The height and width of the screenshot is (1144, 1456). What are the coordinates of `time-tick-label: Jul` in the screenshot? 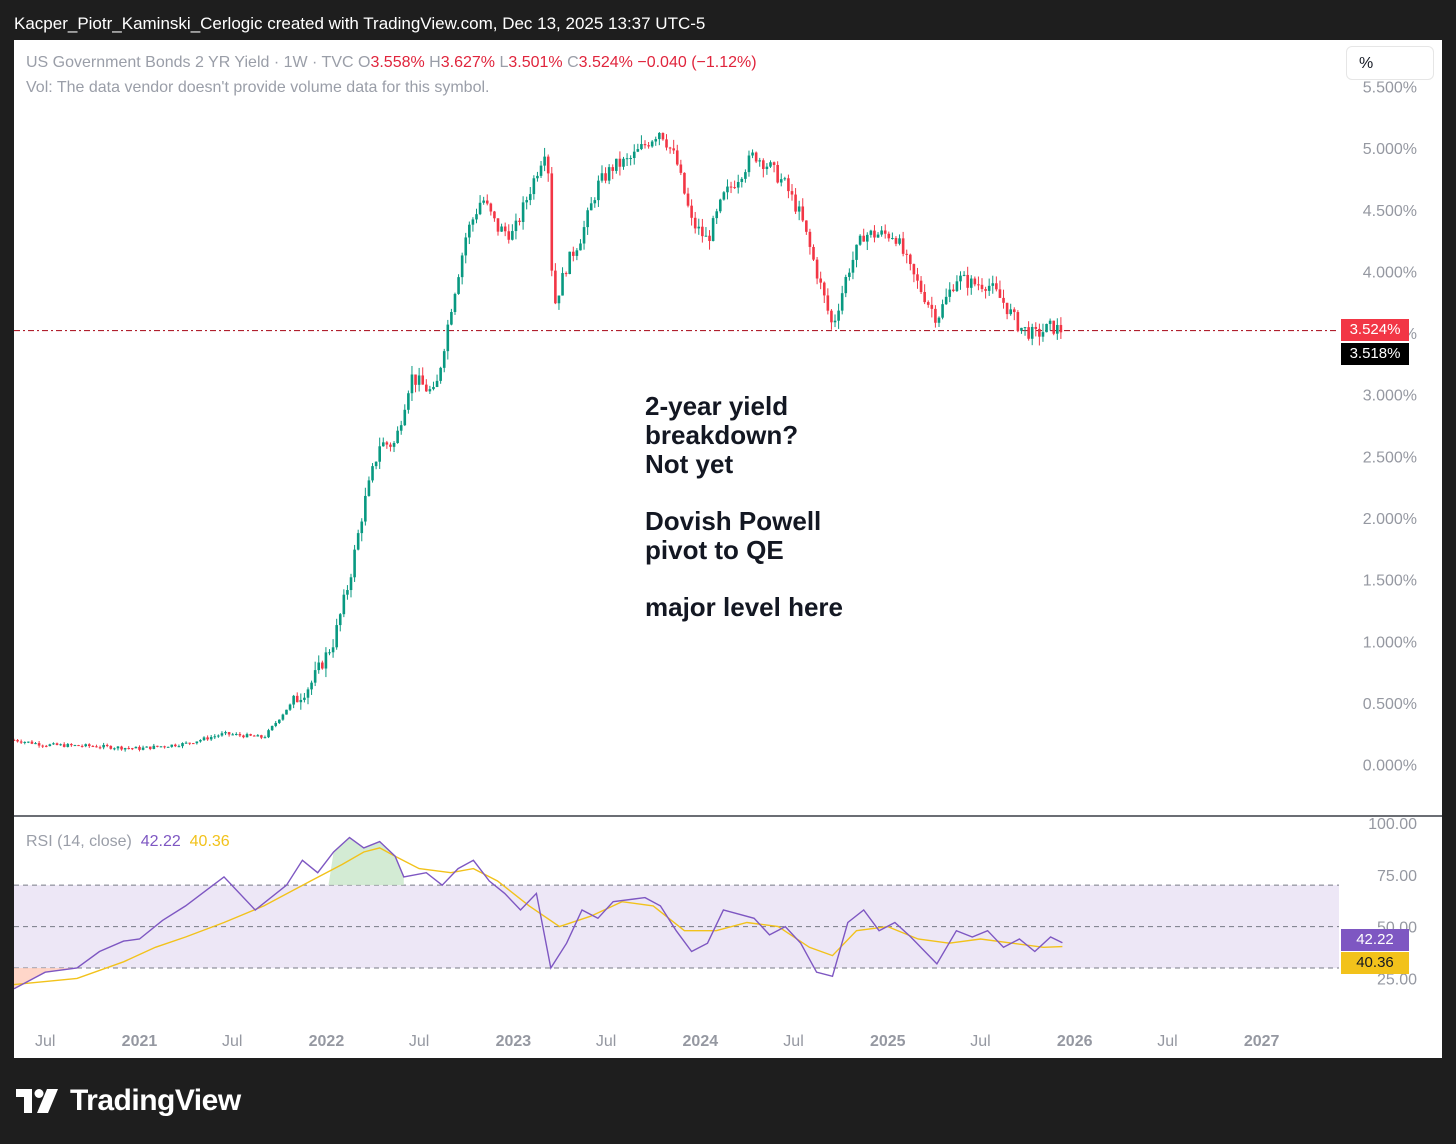 It's located at (45, 1041).